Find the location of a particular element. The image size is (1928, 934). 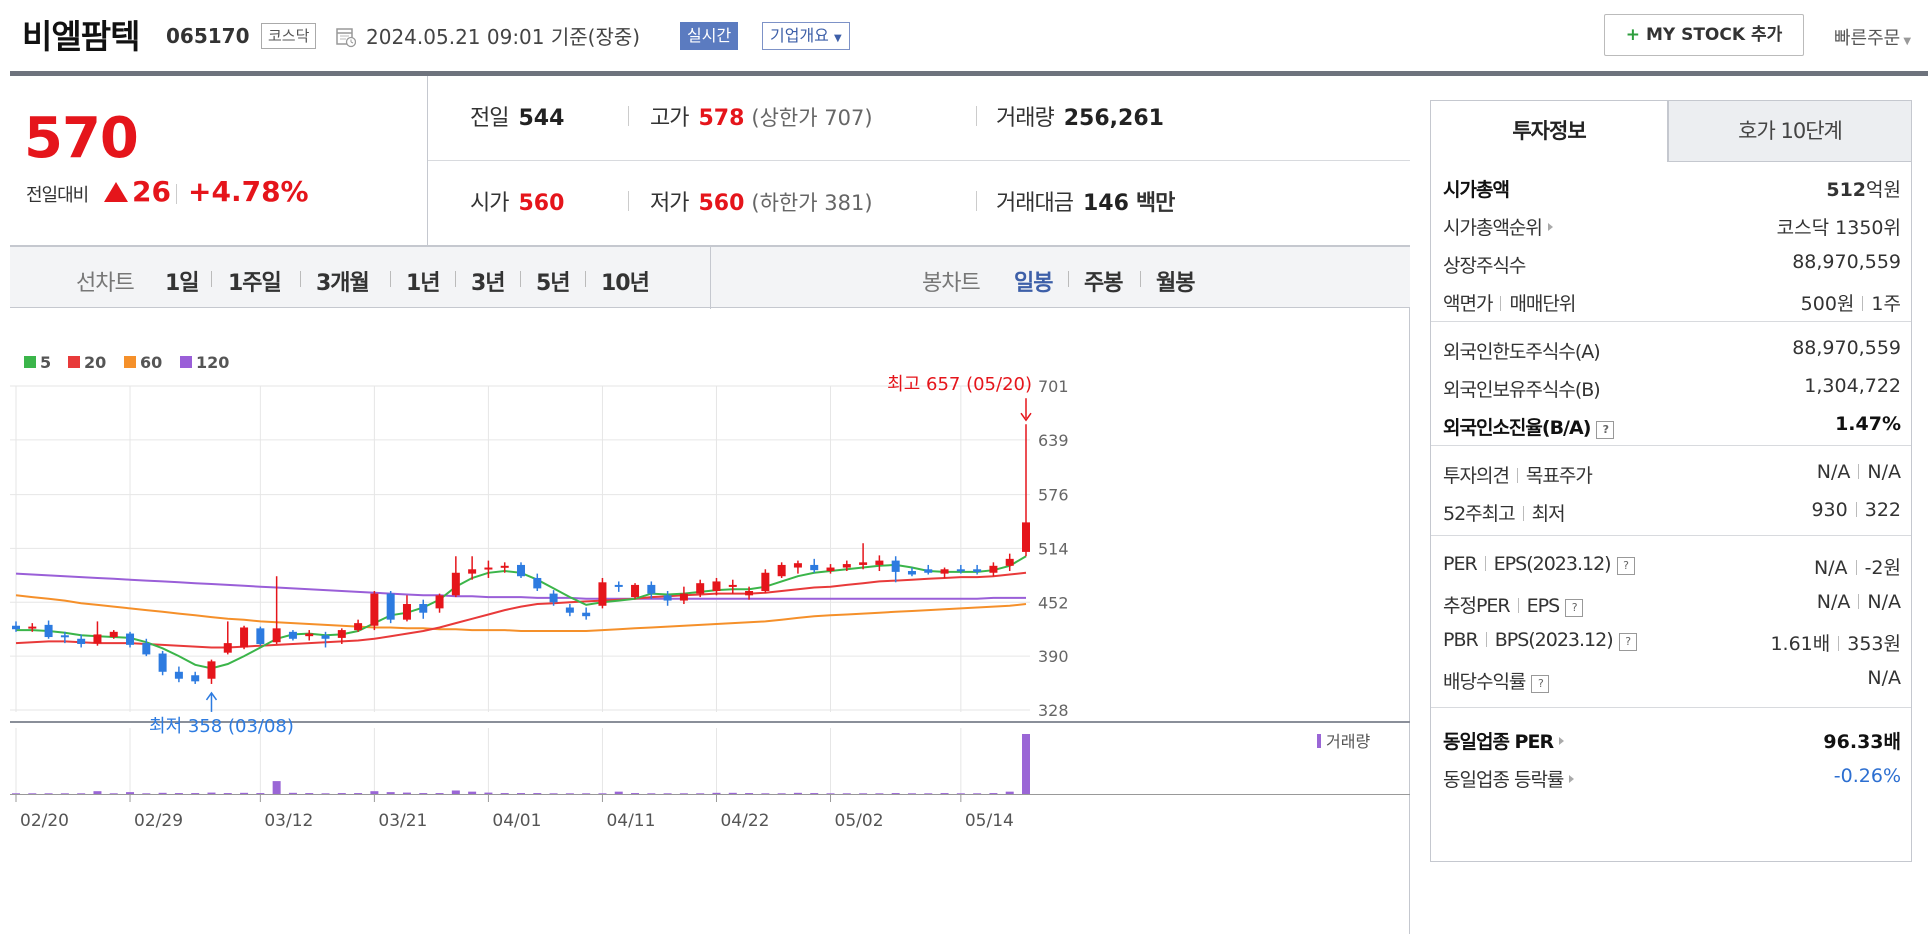

x-tick-label: 04/01 is located at coordinates (516, 821).